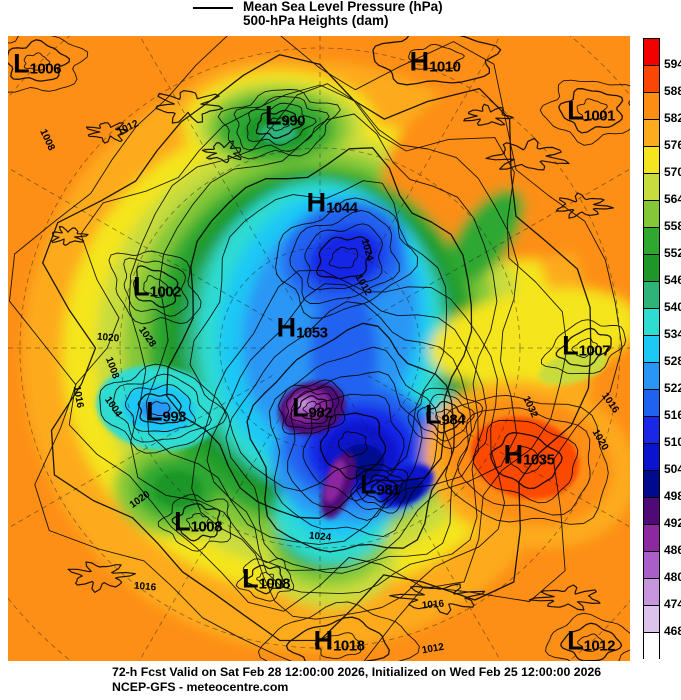 The width and height of the screenshot is (681, 700). Describe the element at coordinates (672, 604) in the screenshot. I see `colorbar-tick-label: 474` at that location.